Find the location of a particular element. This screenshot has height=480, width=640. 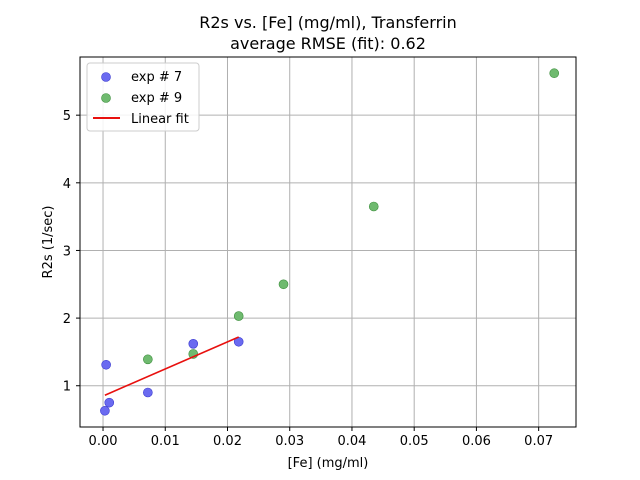

x-tick-label: 0.03 is located at coordinates (289, 441).